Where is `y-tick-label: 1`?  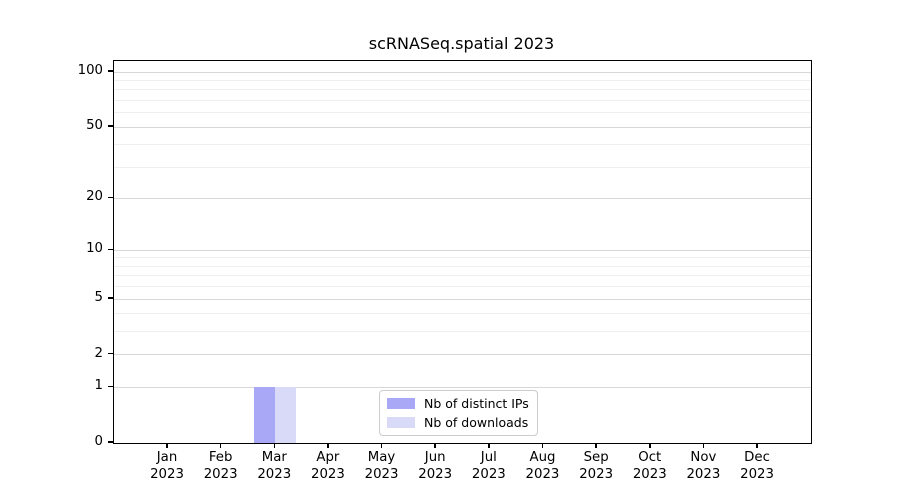
y-tick-label: 1 is located at coordinates (98, 386).